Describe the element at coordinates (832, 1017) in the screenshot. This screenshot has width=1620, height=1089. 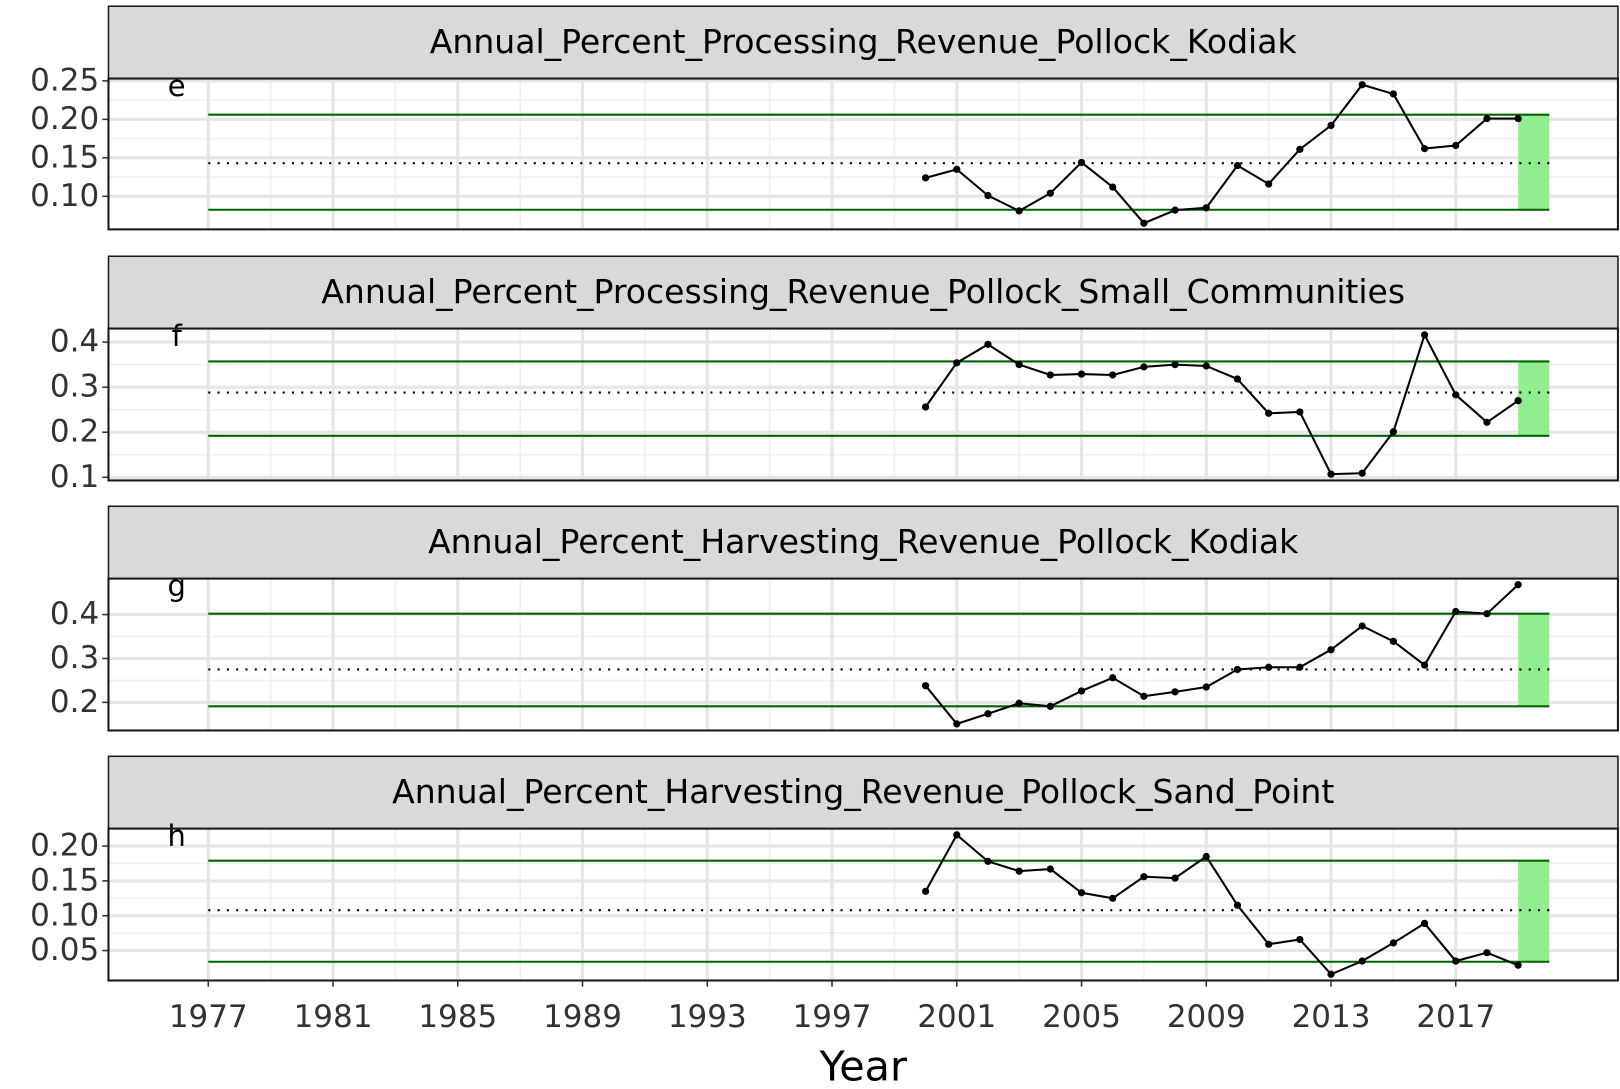
I see `x-tick-label: 1997` at that location.